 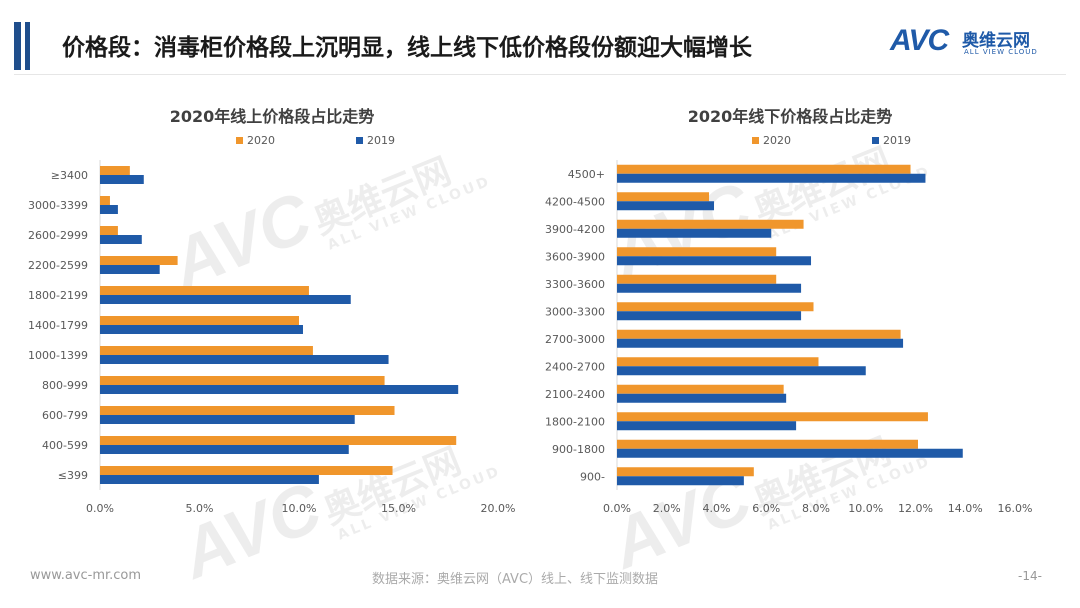 What do you see at coordinates (717, 508) in the screenshot?
I see `x-tick-label: 4.0%` at bounding box center [717, 508].